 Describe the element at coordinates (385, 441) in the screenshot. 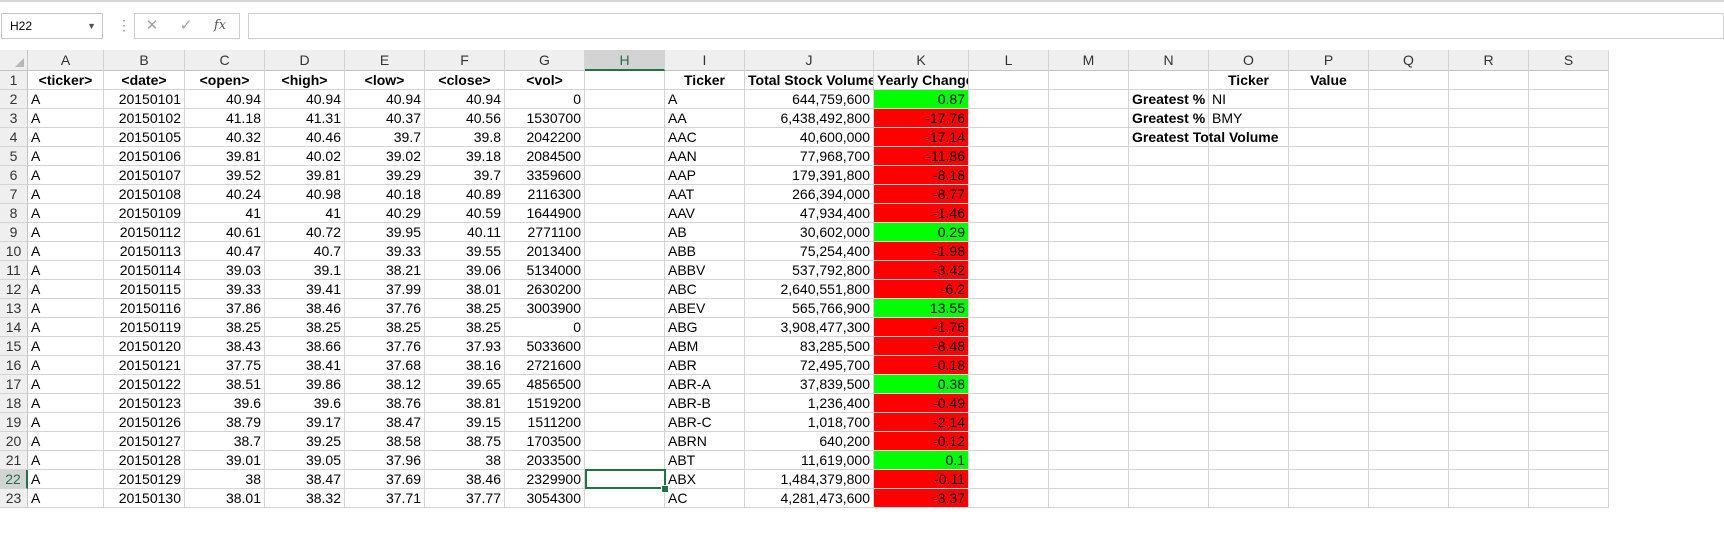

I see `raw-data-cell: 38.58` at that location.